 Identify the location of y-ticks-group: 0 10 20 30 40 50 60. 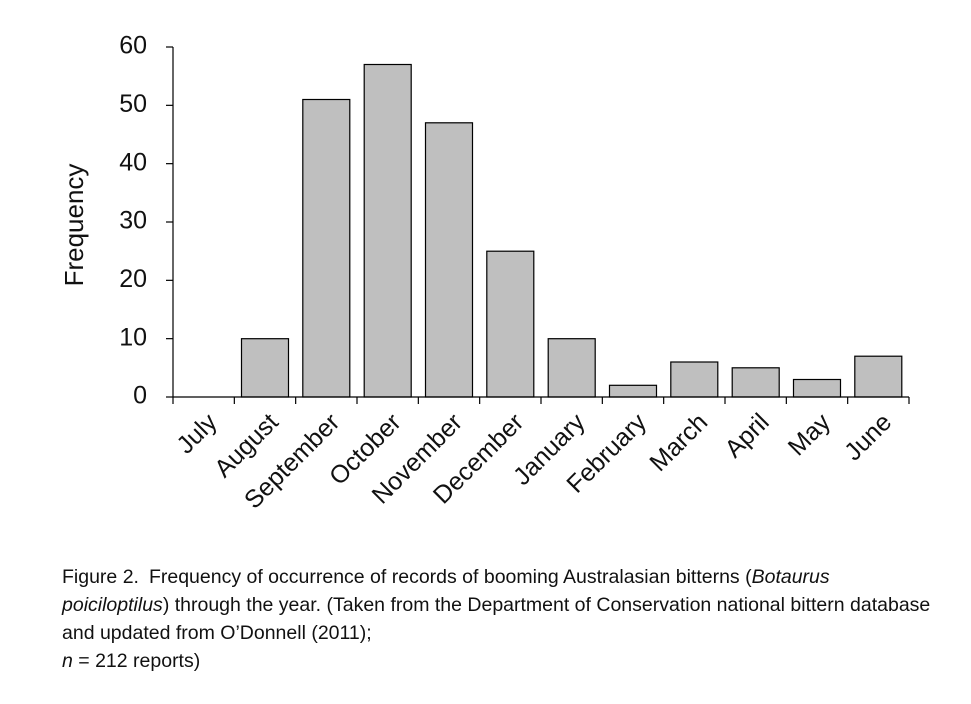
(146, 221).